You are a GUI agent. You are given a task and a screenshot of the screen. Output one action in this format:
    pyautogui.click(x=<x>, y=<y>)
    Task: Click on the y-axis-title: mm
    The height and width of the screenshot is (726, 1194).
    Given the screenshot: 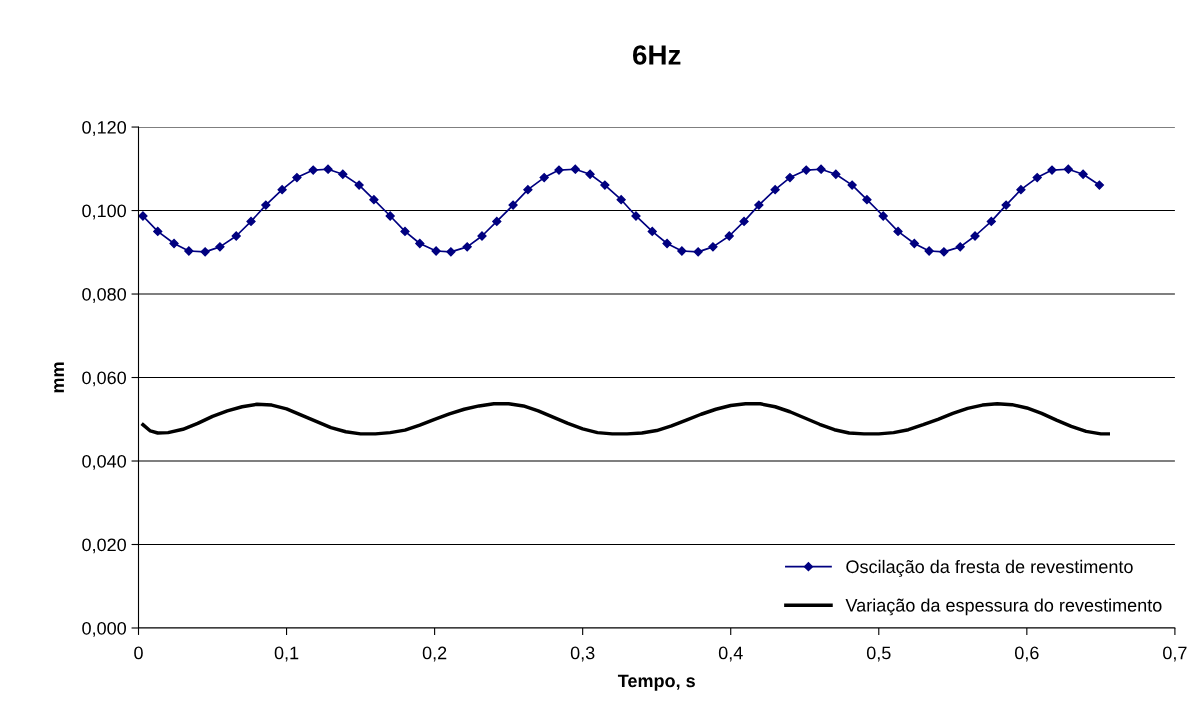 What is the action you would take?
    pyautogui.click(x=59, y=377)
    